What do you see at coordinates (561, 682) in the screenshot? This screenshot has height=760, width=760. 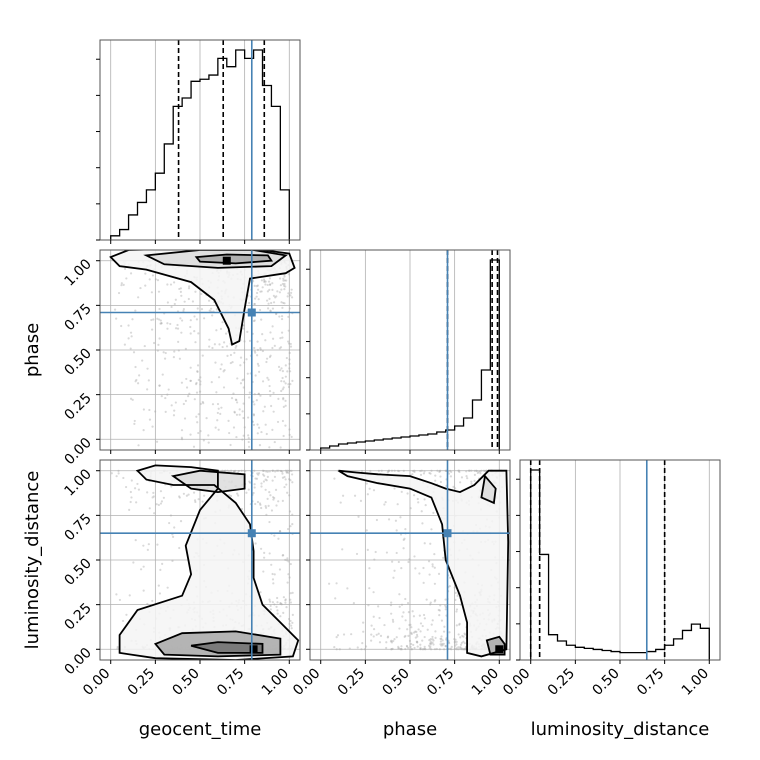 I see `tick-label-x-2-1: 0.25` at bounding box center [561, 682].